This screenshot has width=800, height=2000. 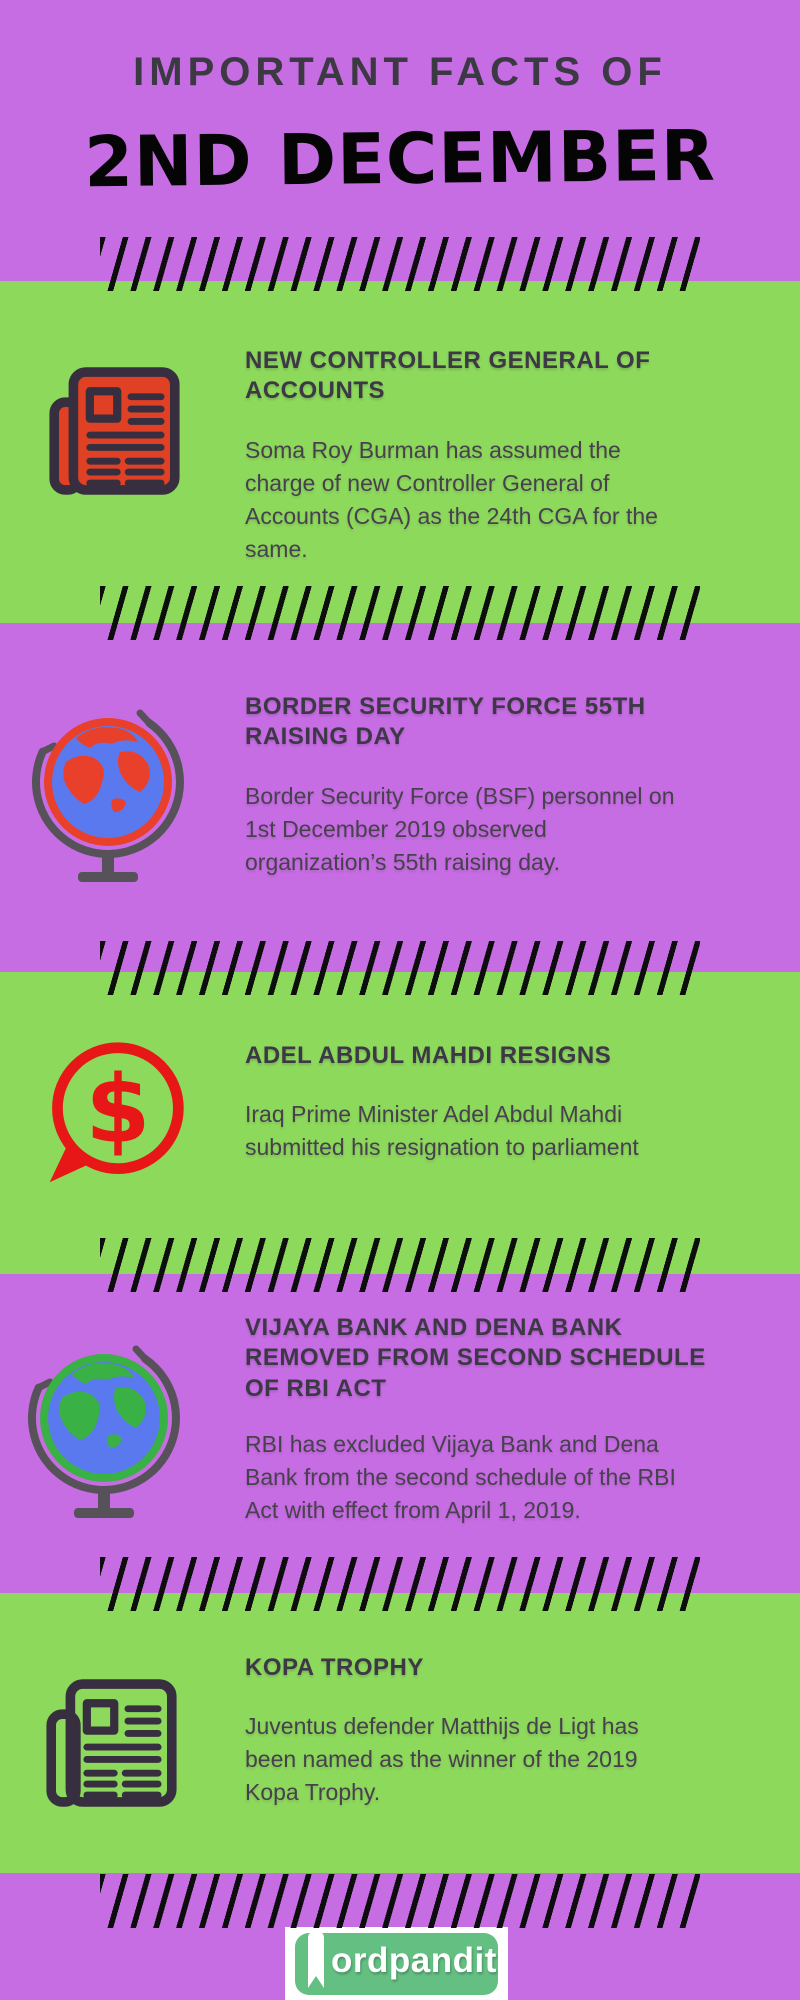 I want to click on globe-green-icon, so click(x=104, y=1431).